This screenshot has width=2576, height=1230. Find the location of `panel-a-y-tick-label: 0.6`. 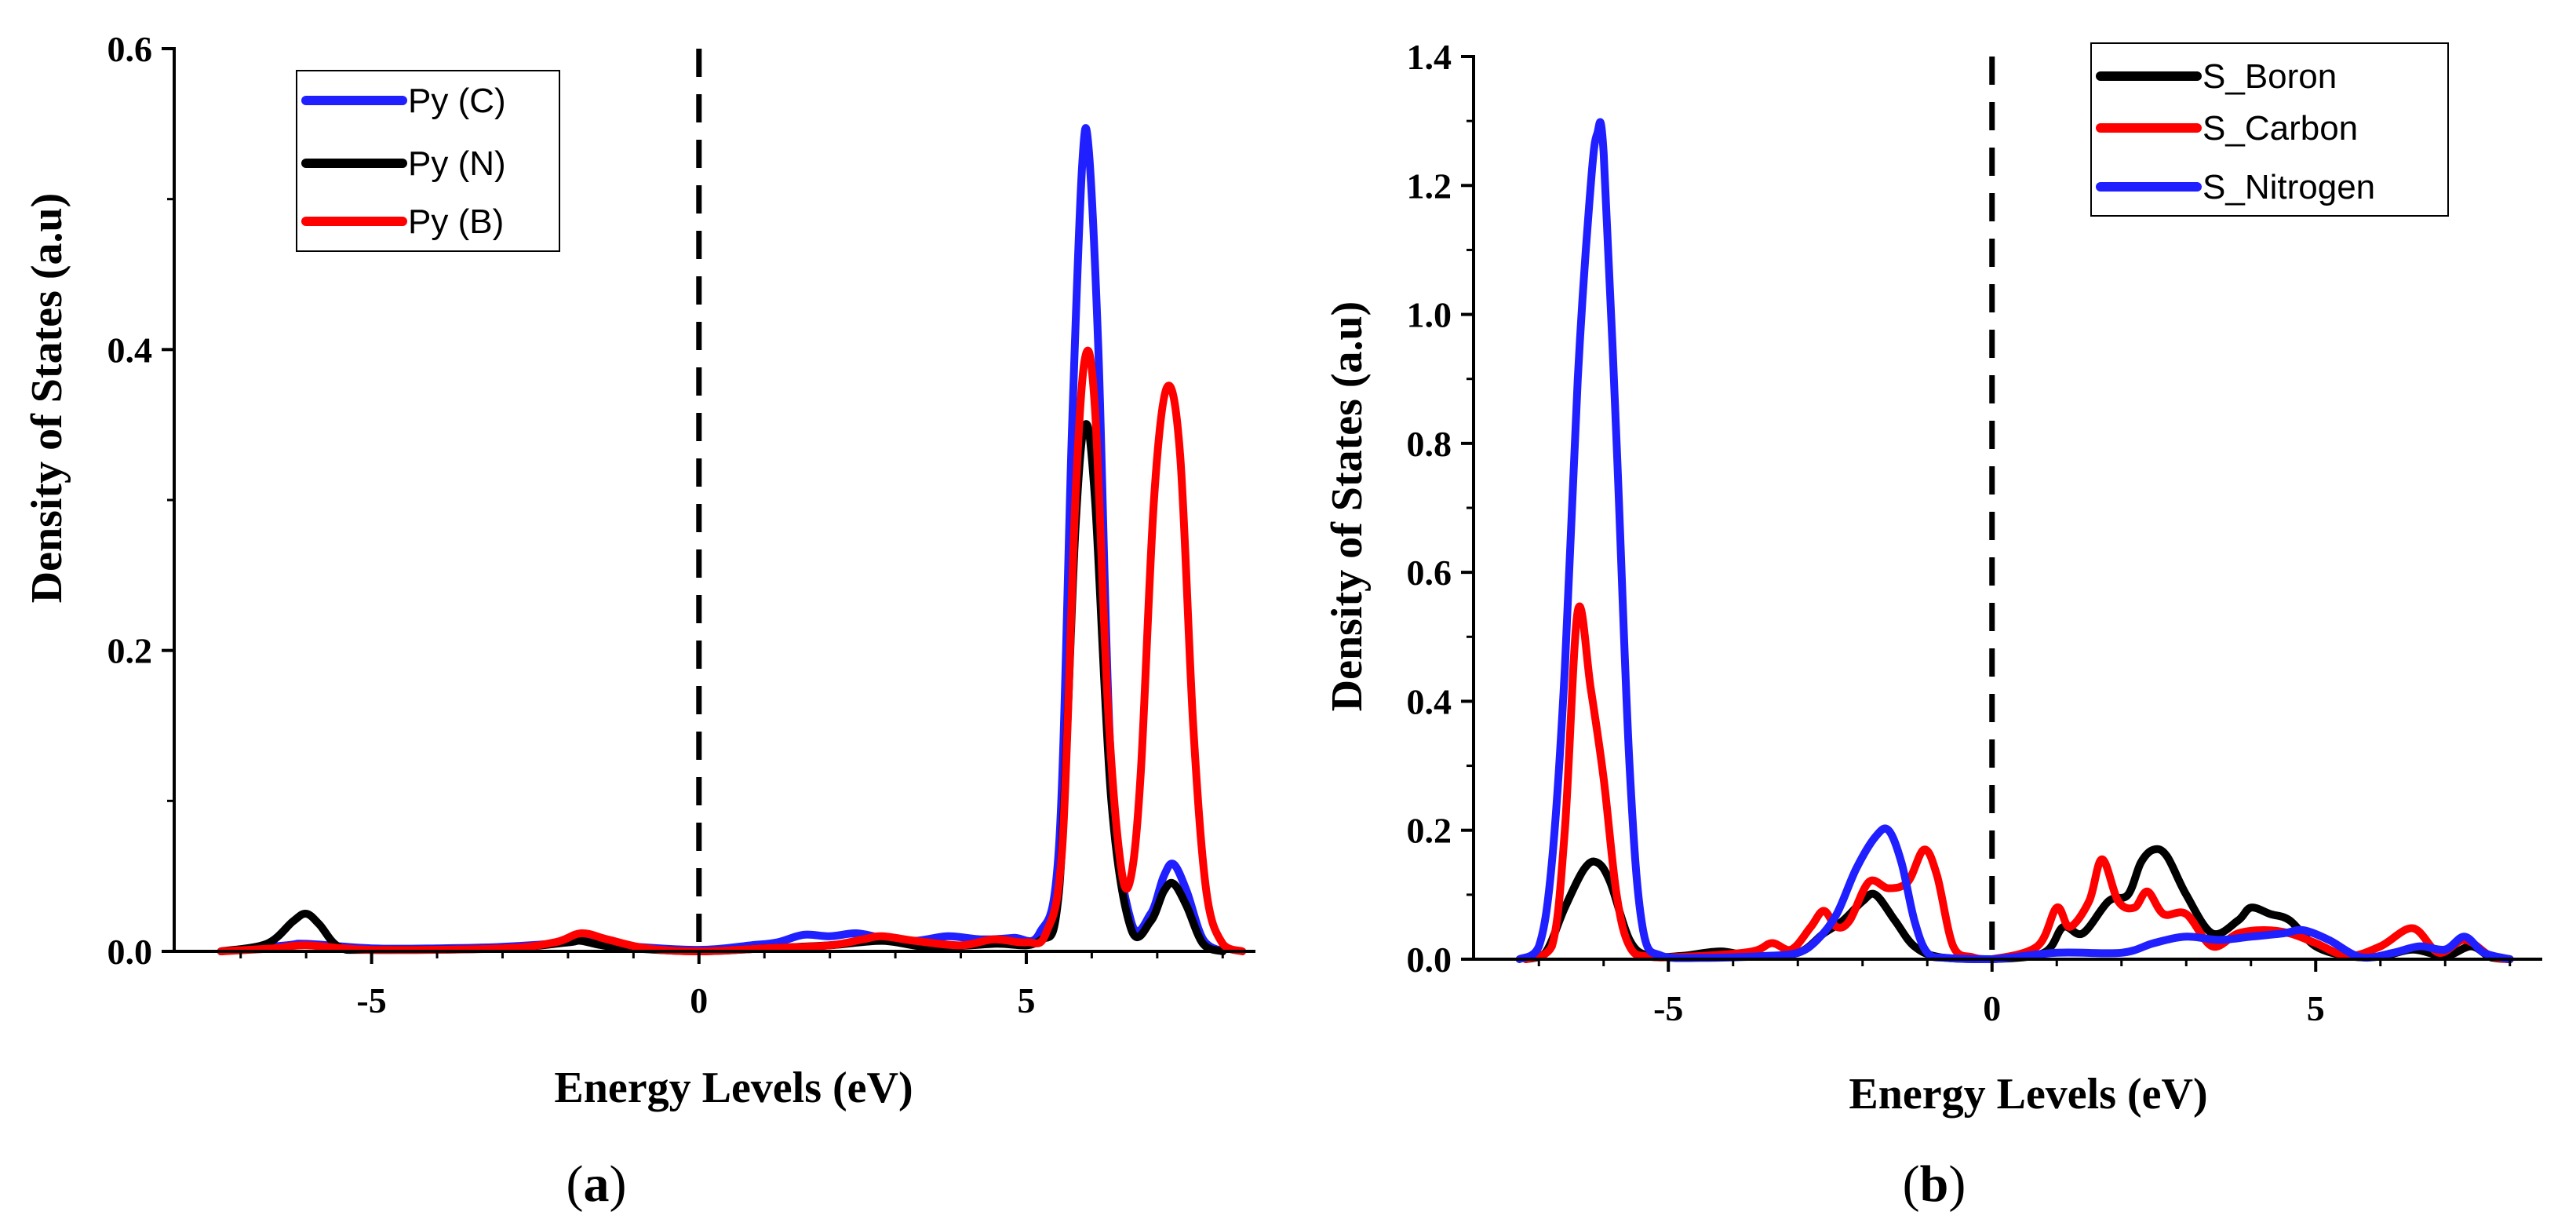

panel-a-y-tick-label: 0.6 is located at coordinates (130, 49).